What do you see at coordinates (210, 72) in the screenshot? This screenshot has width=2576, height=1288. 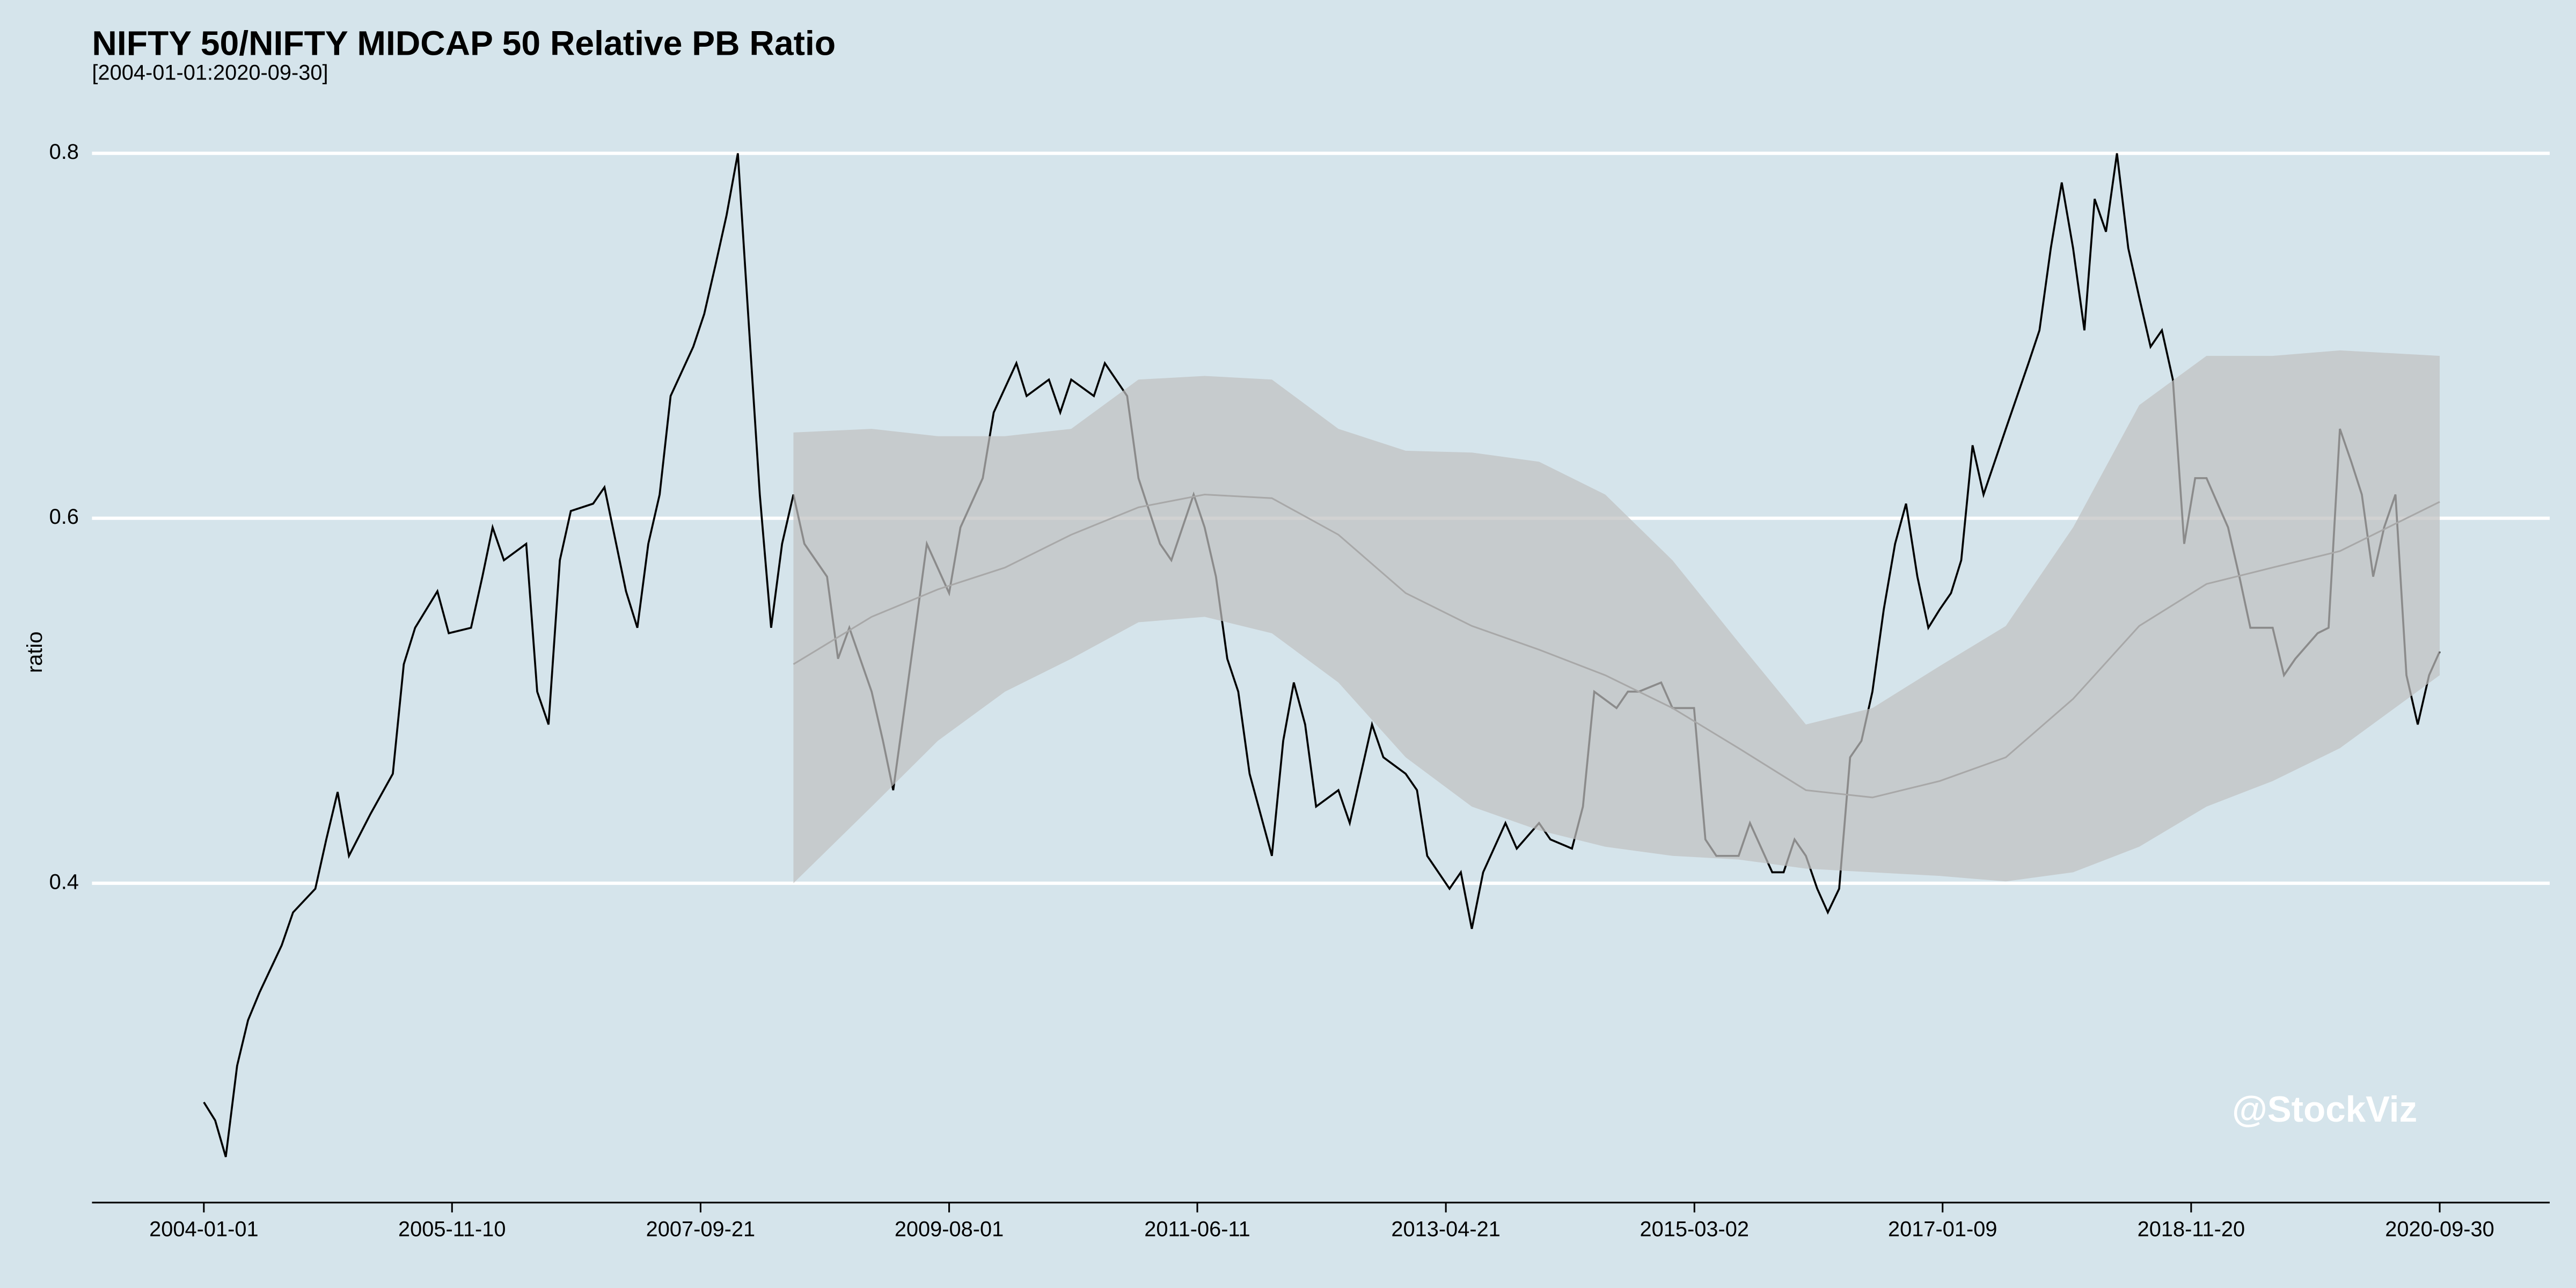 I see `chart-subtitle: [2004-01-01:2020-09-30]` at bounding box center [210, 72].